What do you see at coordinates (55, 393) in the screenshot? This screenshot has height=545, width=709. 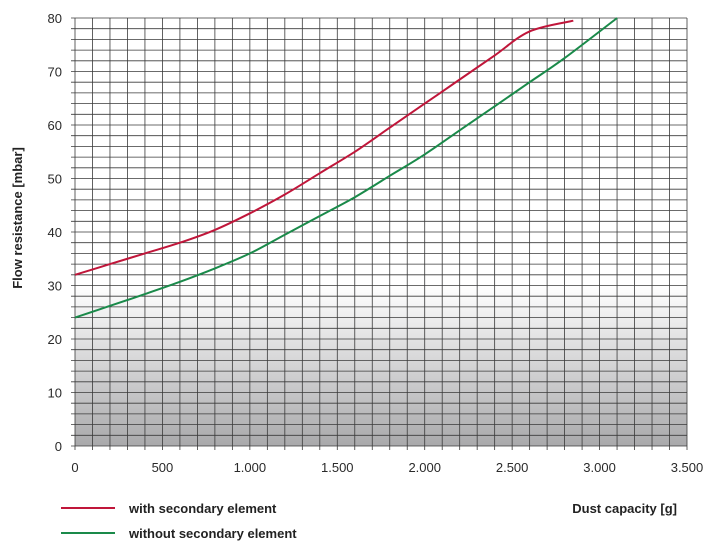 I see `y-tick-label: 10` at bounding box center [55, 393].